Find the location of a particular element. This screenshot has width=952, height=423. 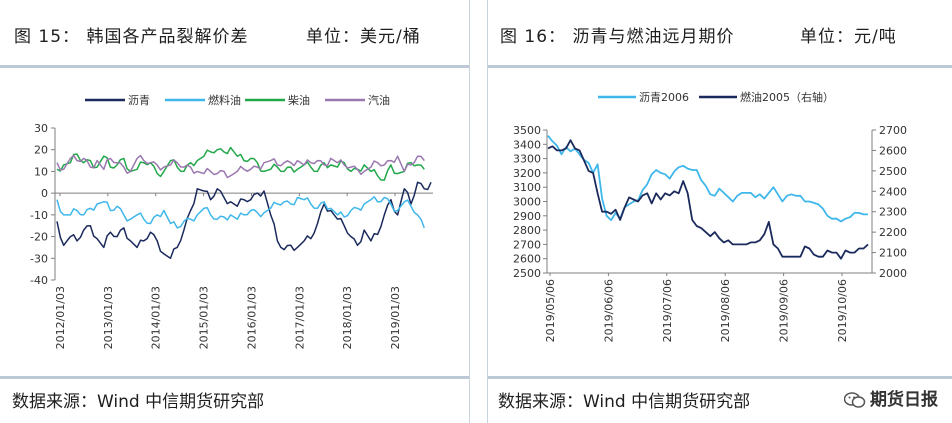

x-tick-label: 2019/05/06 is located at coordinates (550, 310).